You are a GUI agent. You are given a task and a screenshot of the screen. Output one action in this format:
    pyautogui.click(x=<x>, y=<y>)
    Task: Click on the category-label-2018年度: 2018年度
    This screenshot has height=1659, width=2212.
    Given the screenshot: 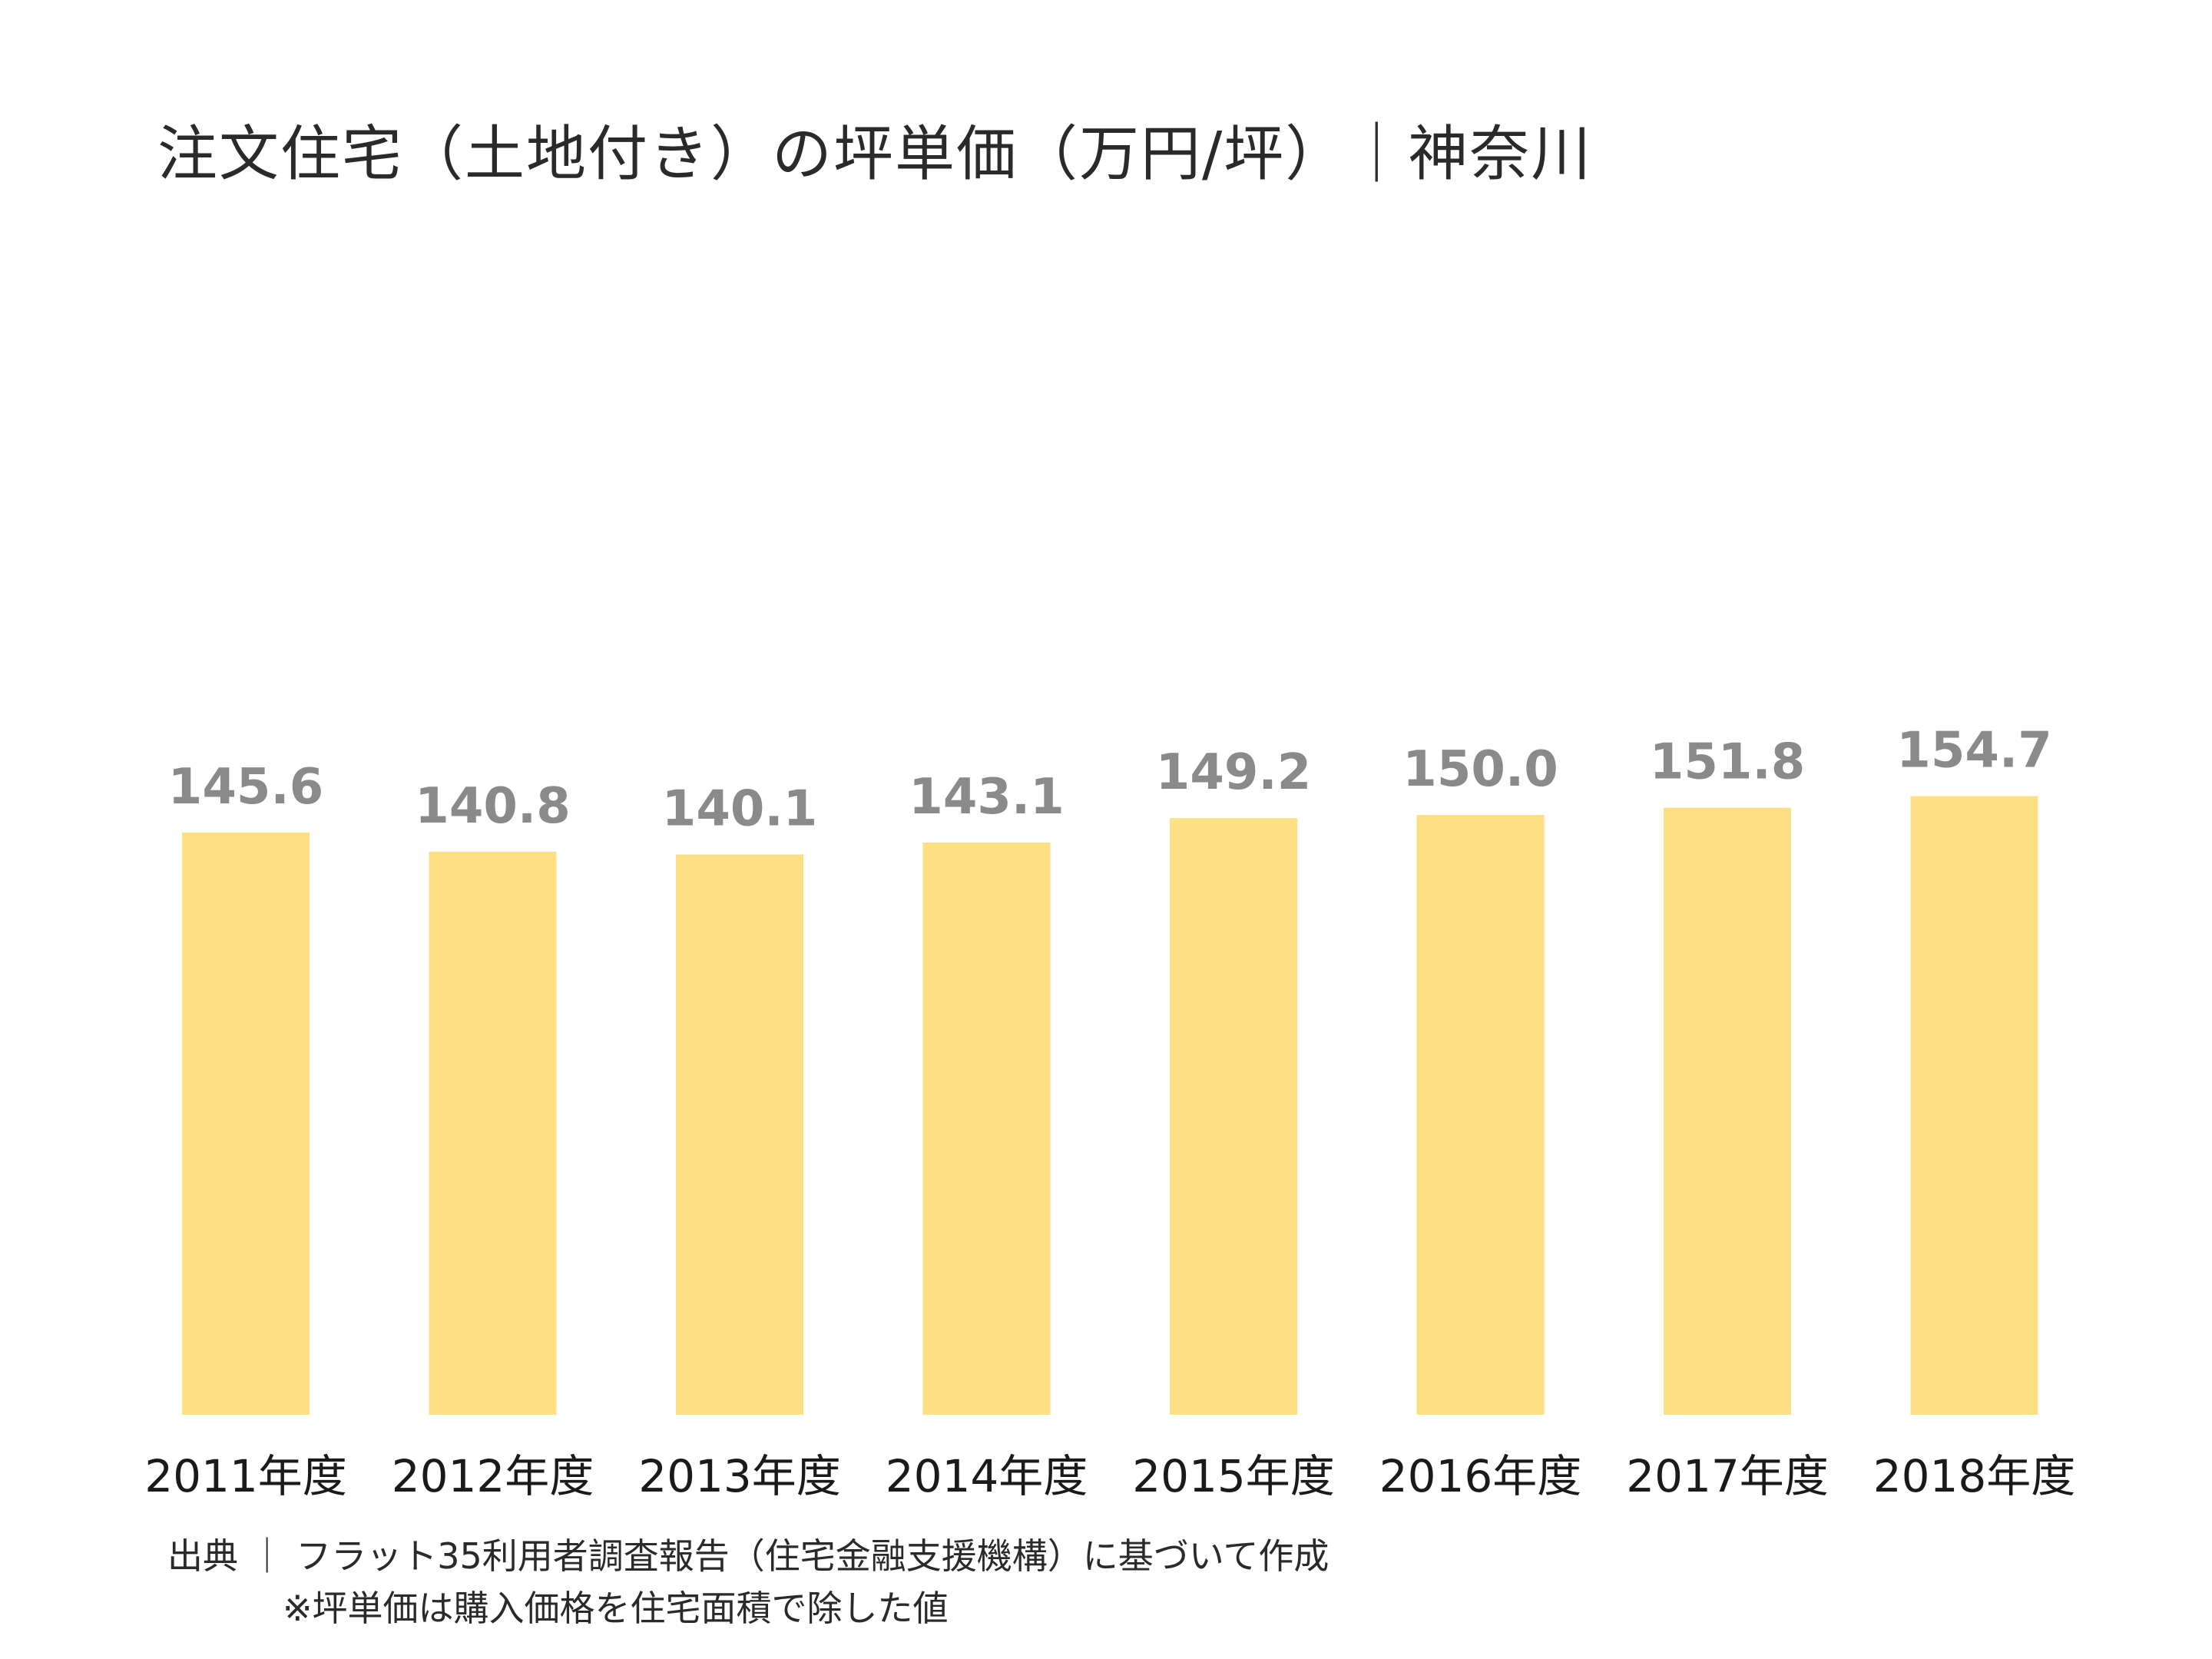 What is the action you would take?
    pyautogui.click(x=1974, y=1476)
    